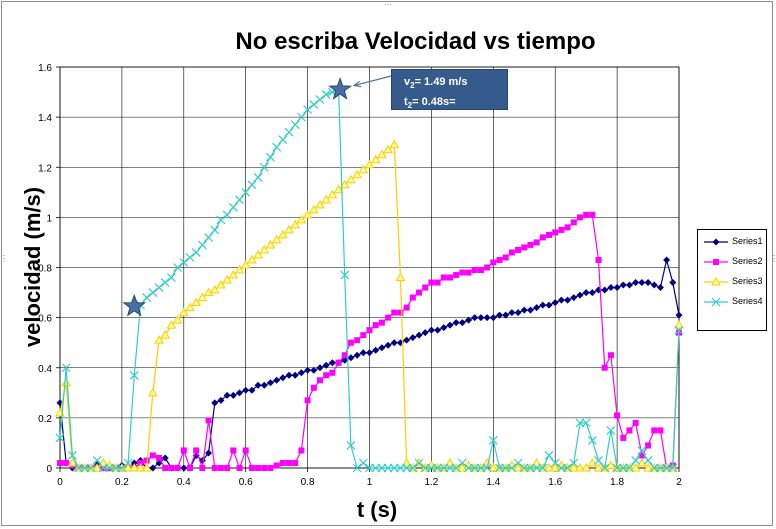 This screenshot has height=529, width=776. I want to click on x-tick-label: 0.2, so click(122, 482).